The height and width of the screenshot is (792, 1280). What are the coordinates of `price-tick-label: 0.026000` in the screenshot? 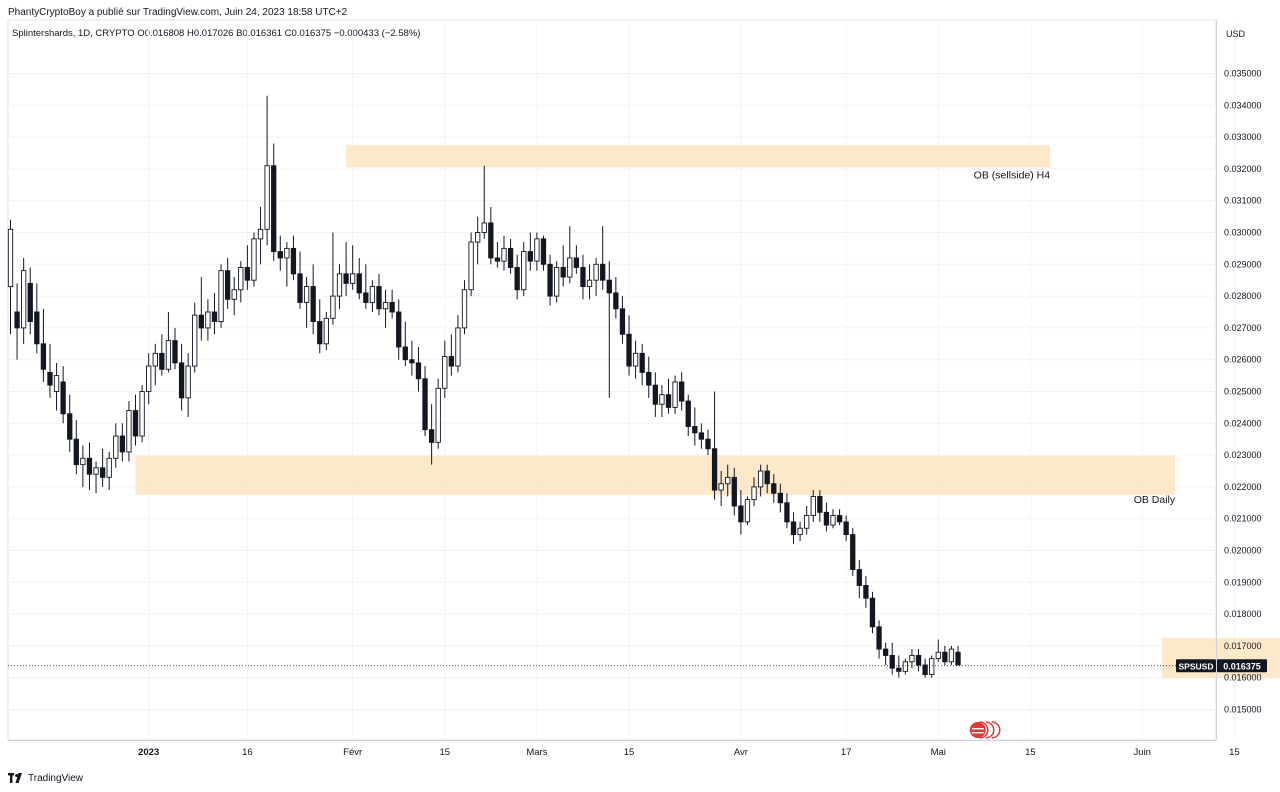 It's located at (1243, 360).